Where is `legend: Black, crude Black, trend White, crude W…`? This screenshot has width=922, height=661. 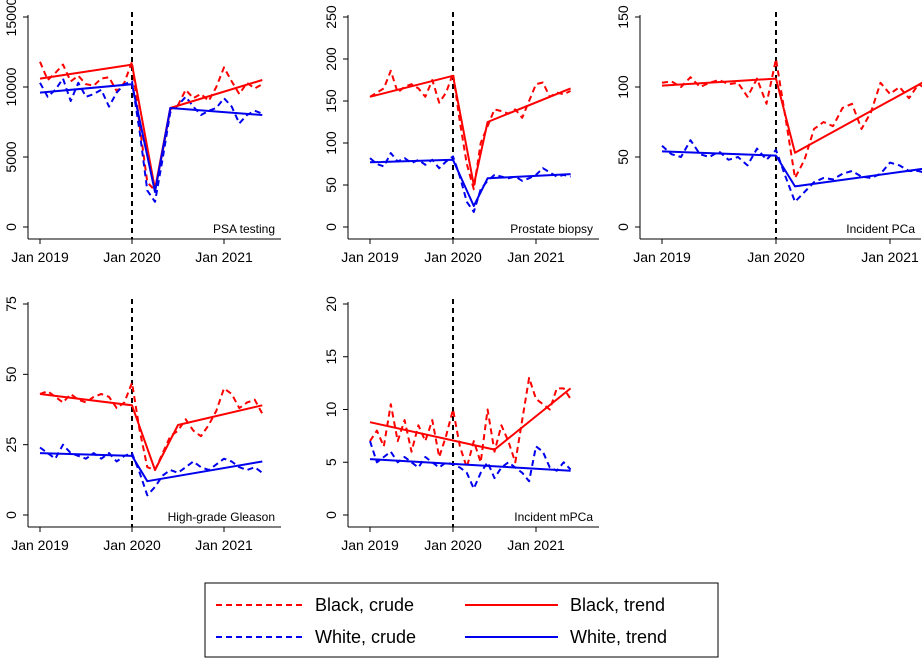 legend: Black, crude Black, trend White, crude W… is located at coordinates (461, 620).